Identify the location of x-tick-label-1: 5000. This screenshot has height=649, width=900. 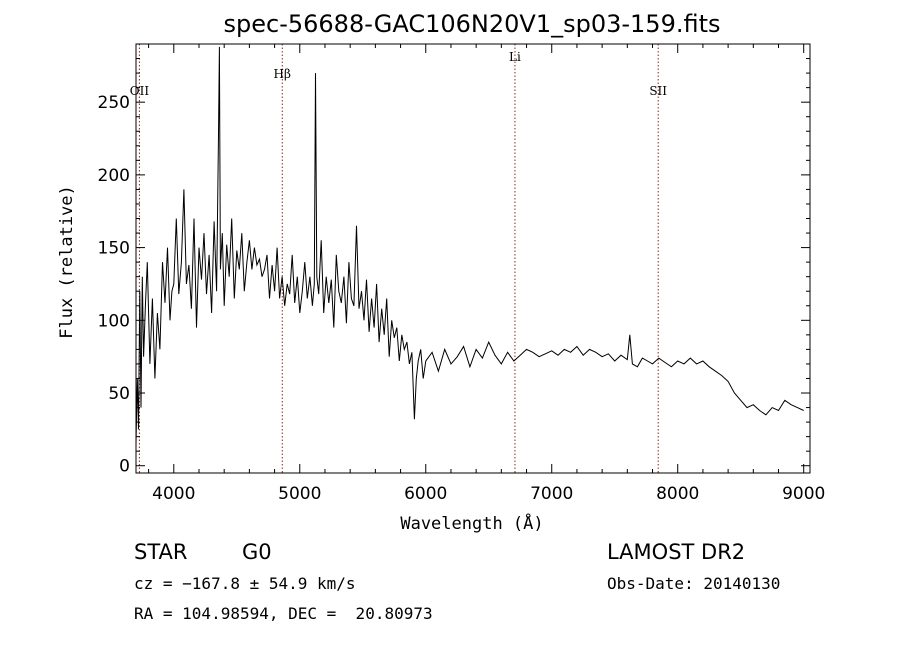
(299, 494).